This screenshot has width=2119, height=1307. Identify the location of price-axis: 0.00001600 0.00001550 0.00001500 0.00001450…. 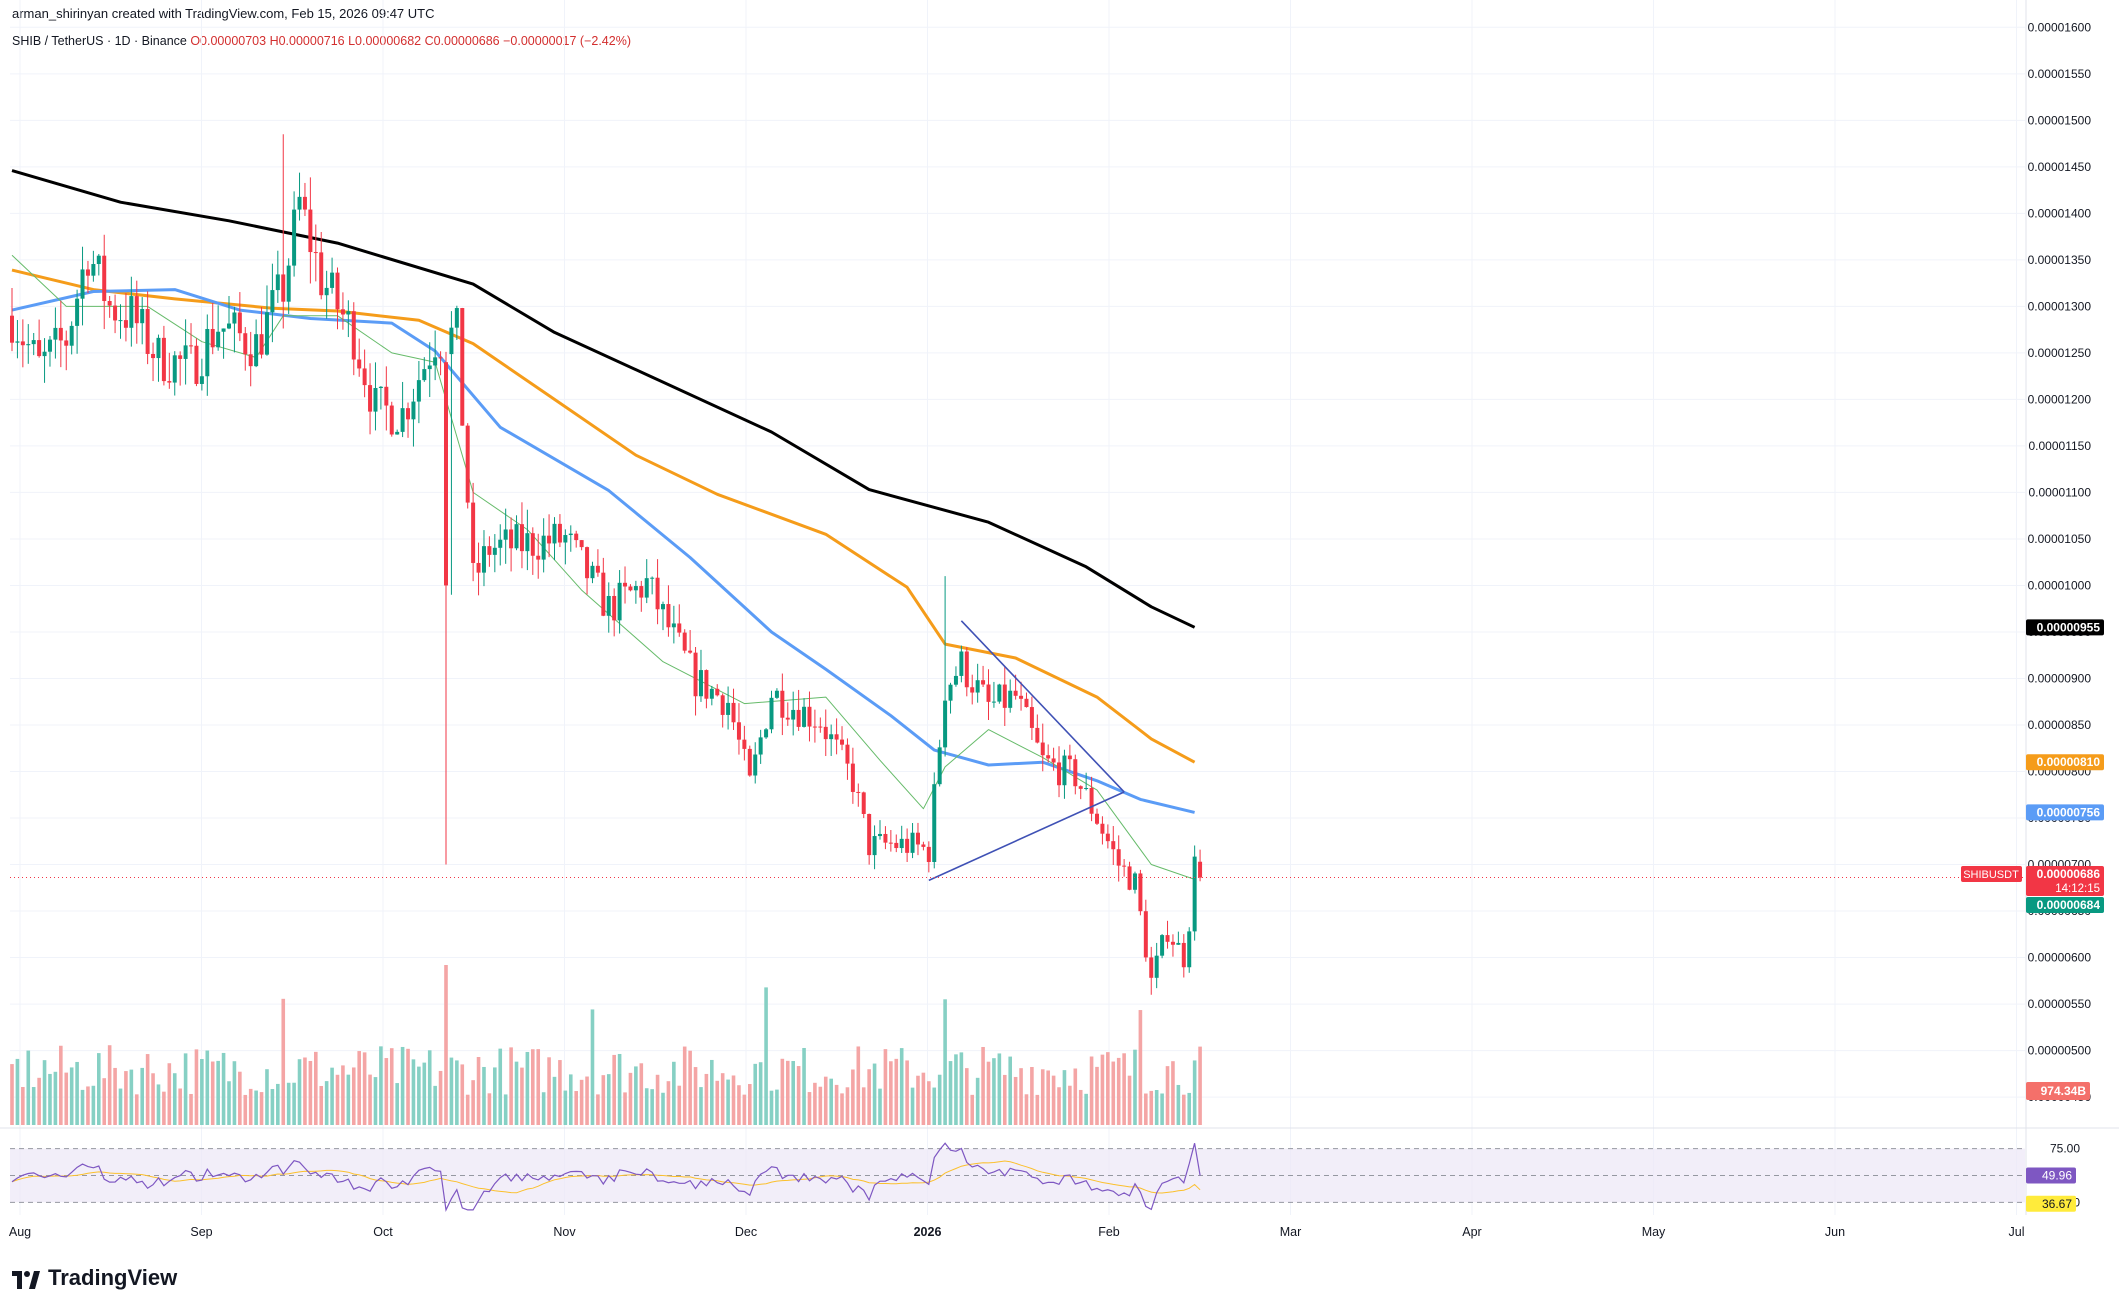
(2060, 562).